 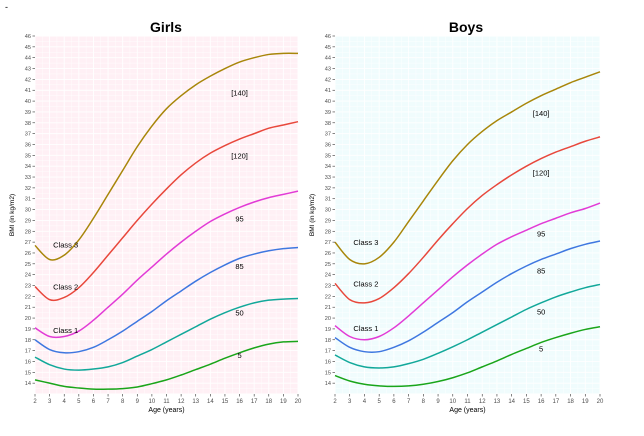 I want to click on chart-girls-annotation: 5, so click(x=239, y=355).